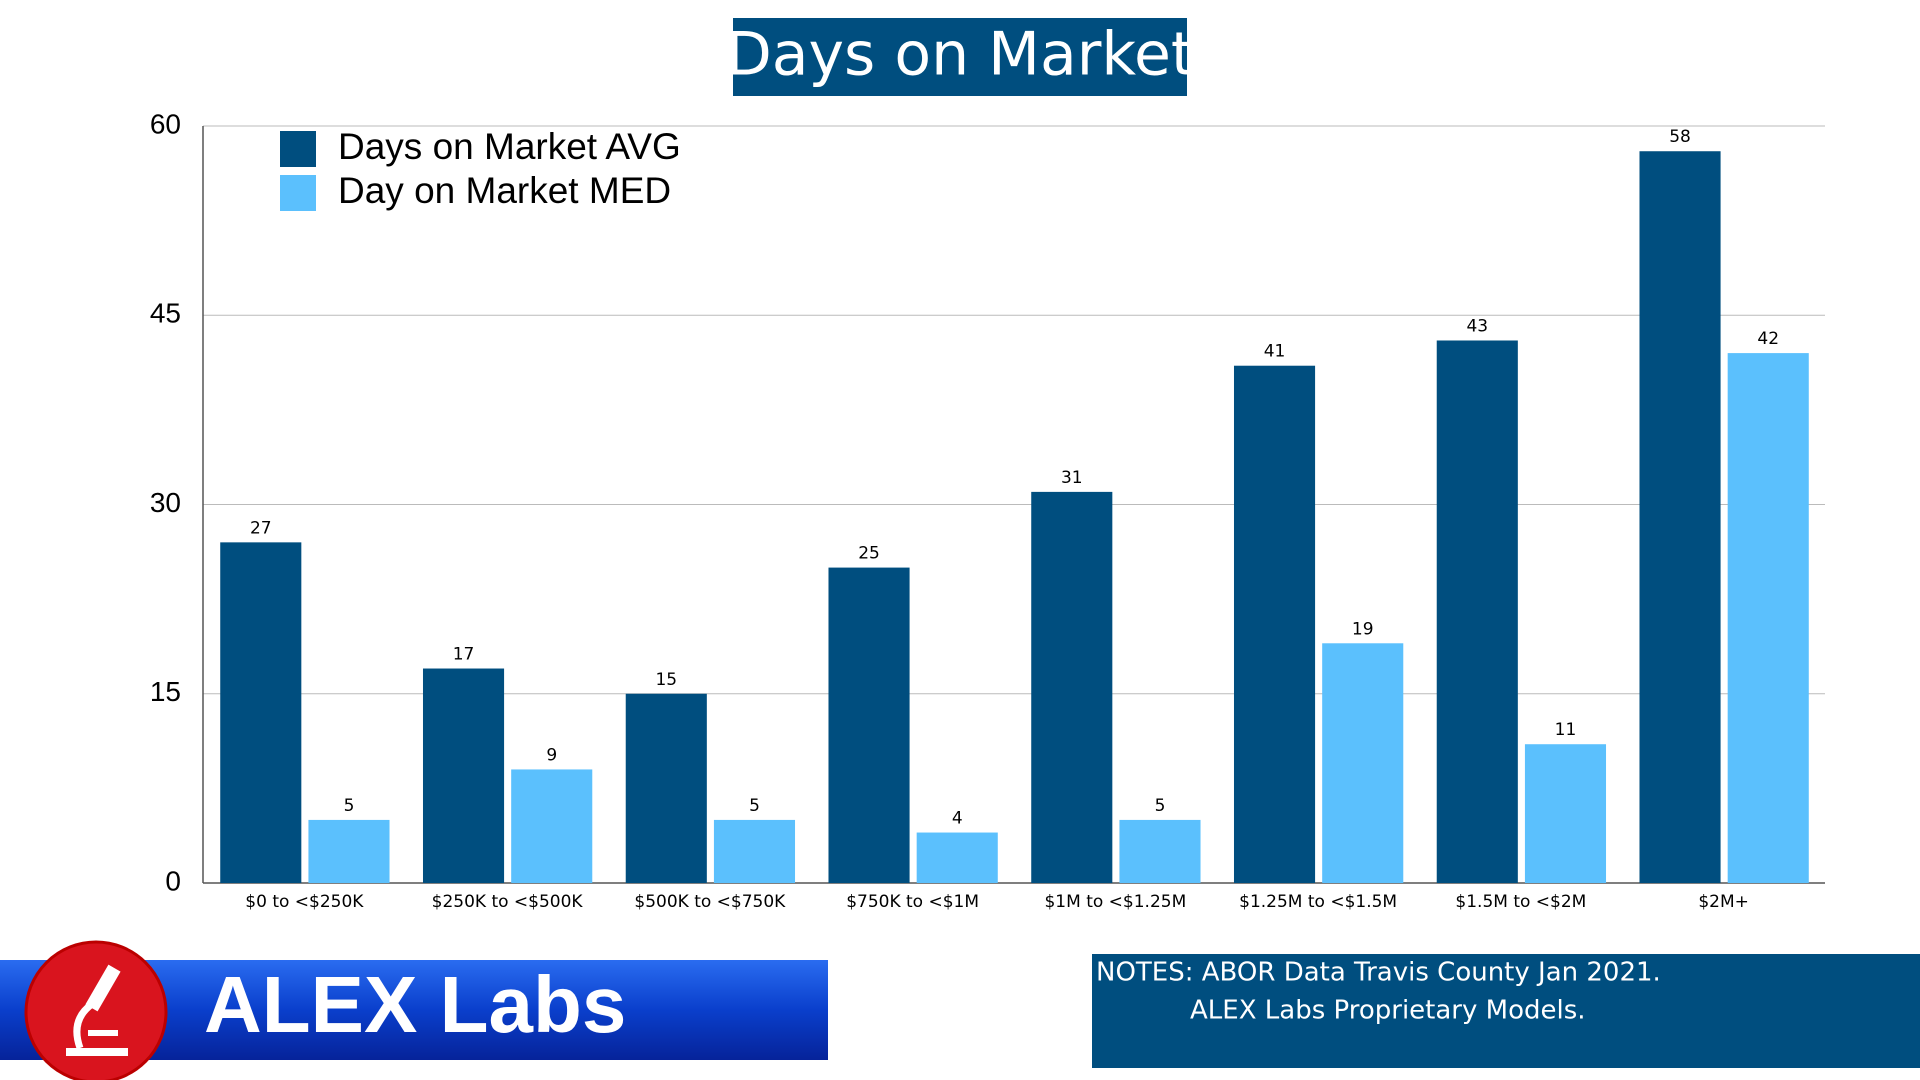 This screenshot has height=1080, width=1920. Describe the element at coordinates (869, 554) in the screenshot. I see `data-label: 25` at that location.